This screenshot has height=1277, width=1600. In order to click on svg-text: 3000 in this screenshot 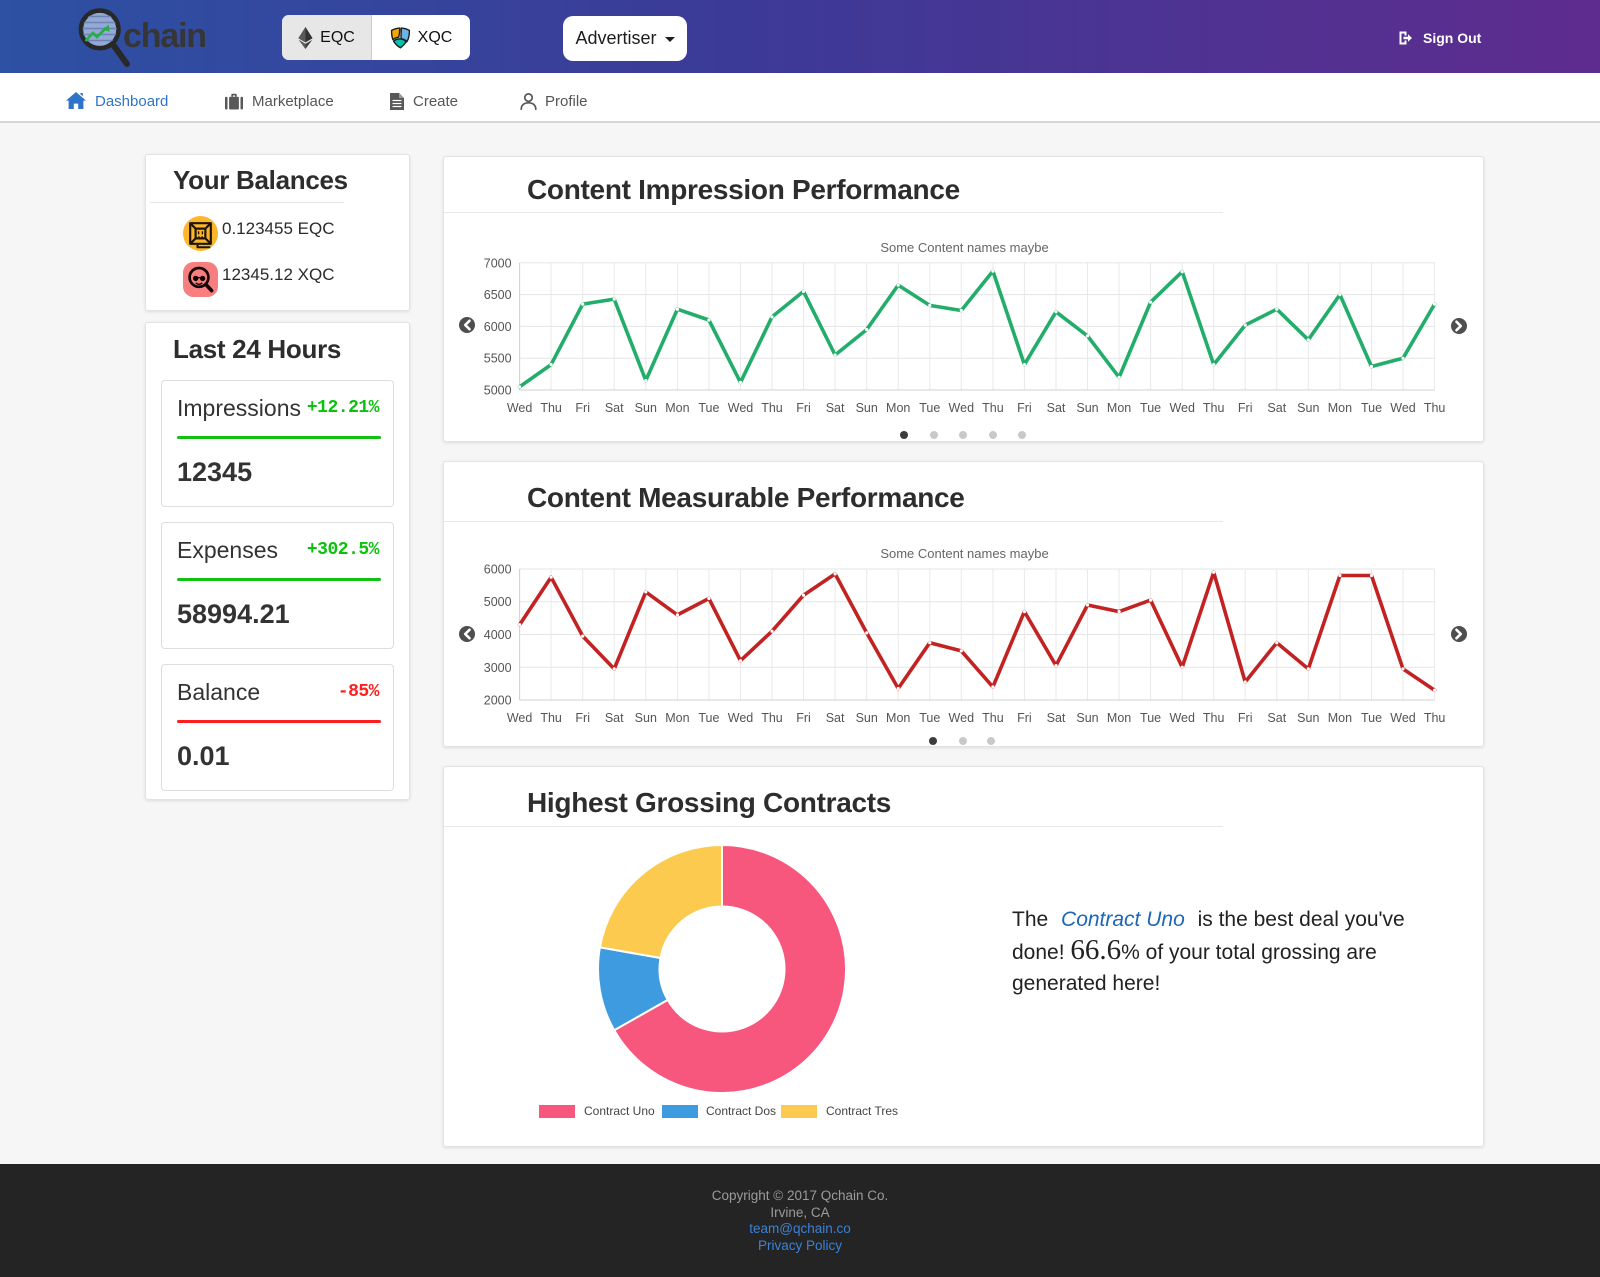, I will do `click(498, 668)`.